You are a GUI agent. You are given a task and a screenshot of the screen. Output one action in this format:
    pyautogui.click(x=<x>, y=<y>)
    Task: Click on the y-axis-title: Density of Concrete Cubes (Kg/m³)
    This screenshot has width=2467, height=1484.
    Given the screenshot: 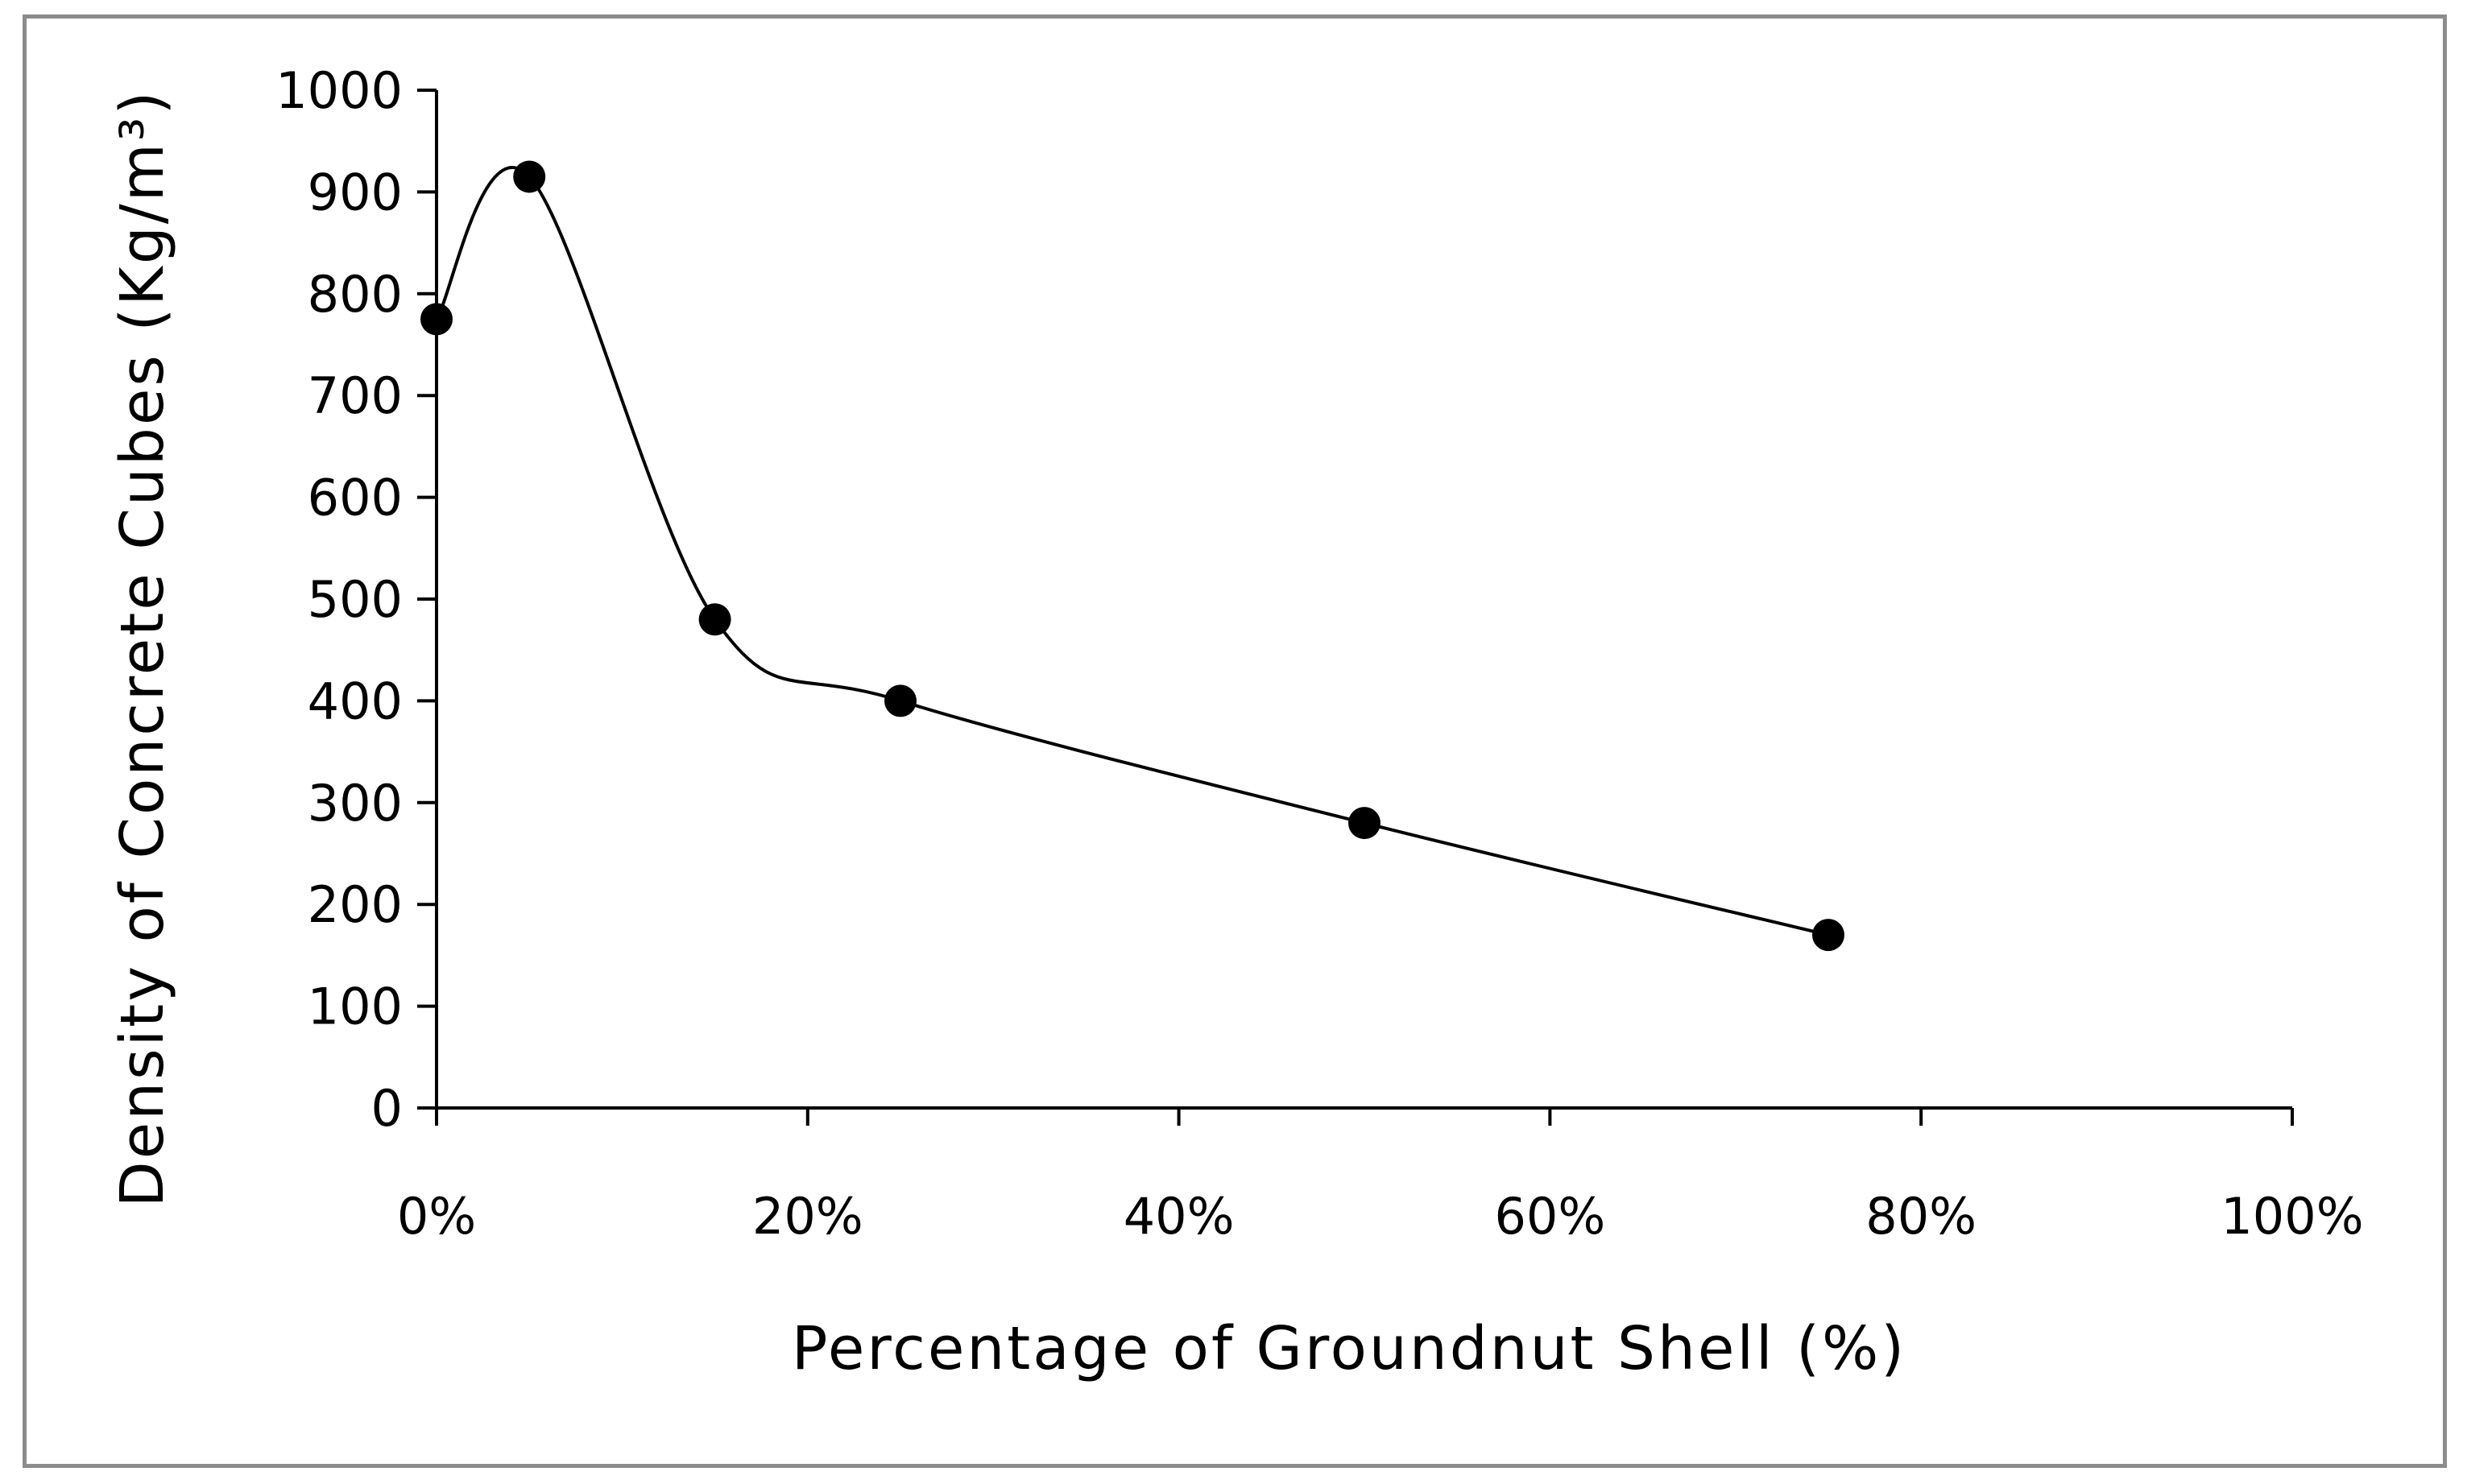 What is the action you would take?
    pyautogui.click(x=142, y=648)
    